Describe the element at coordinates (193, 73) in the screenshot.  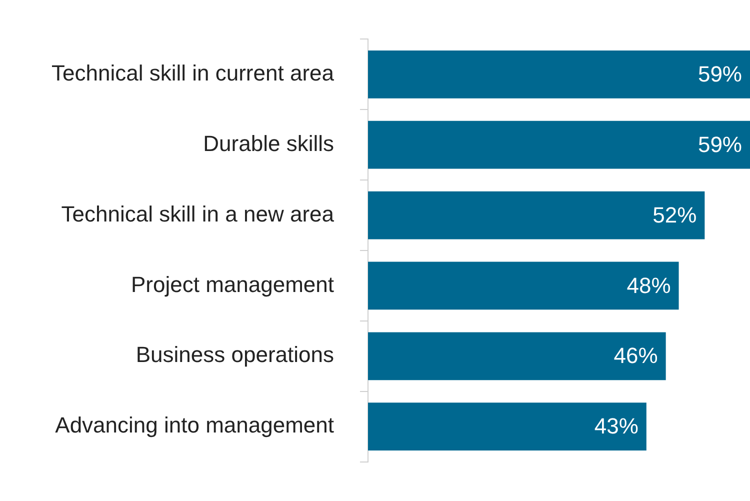
I see `y-tick-label: Technical skill in current area` at that location.